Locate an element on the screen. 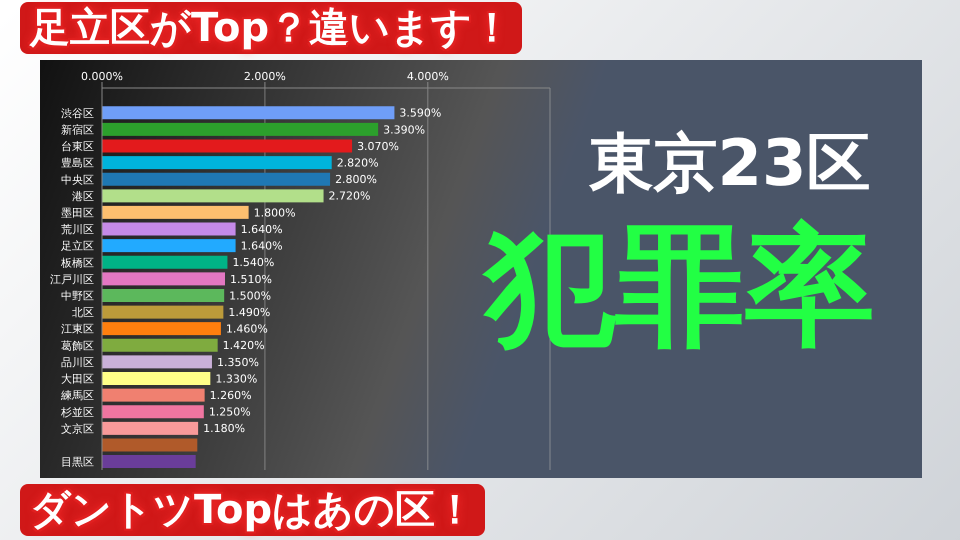  y-tick-label: 練馬区 is located at coordinates (77, 395).